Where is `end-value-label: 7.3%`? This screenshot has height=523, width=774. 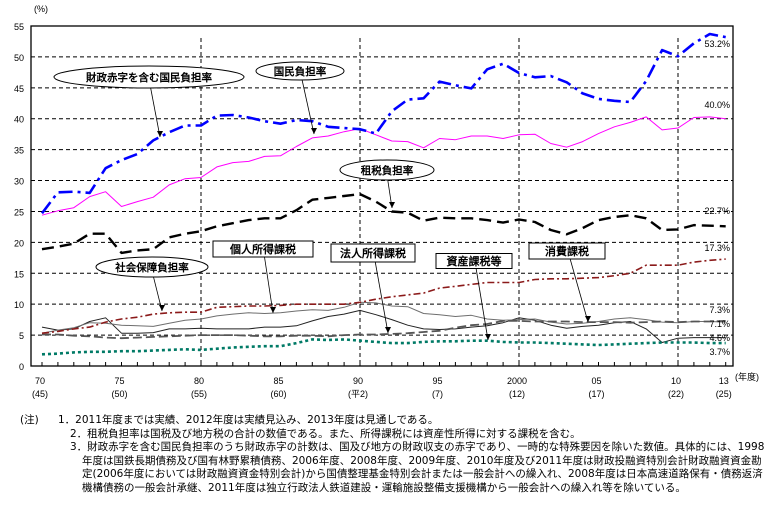 end-value-label: 7.3% is located at coordinates (719, 310).